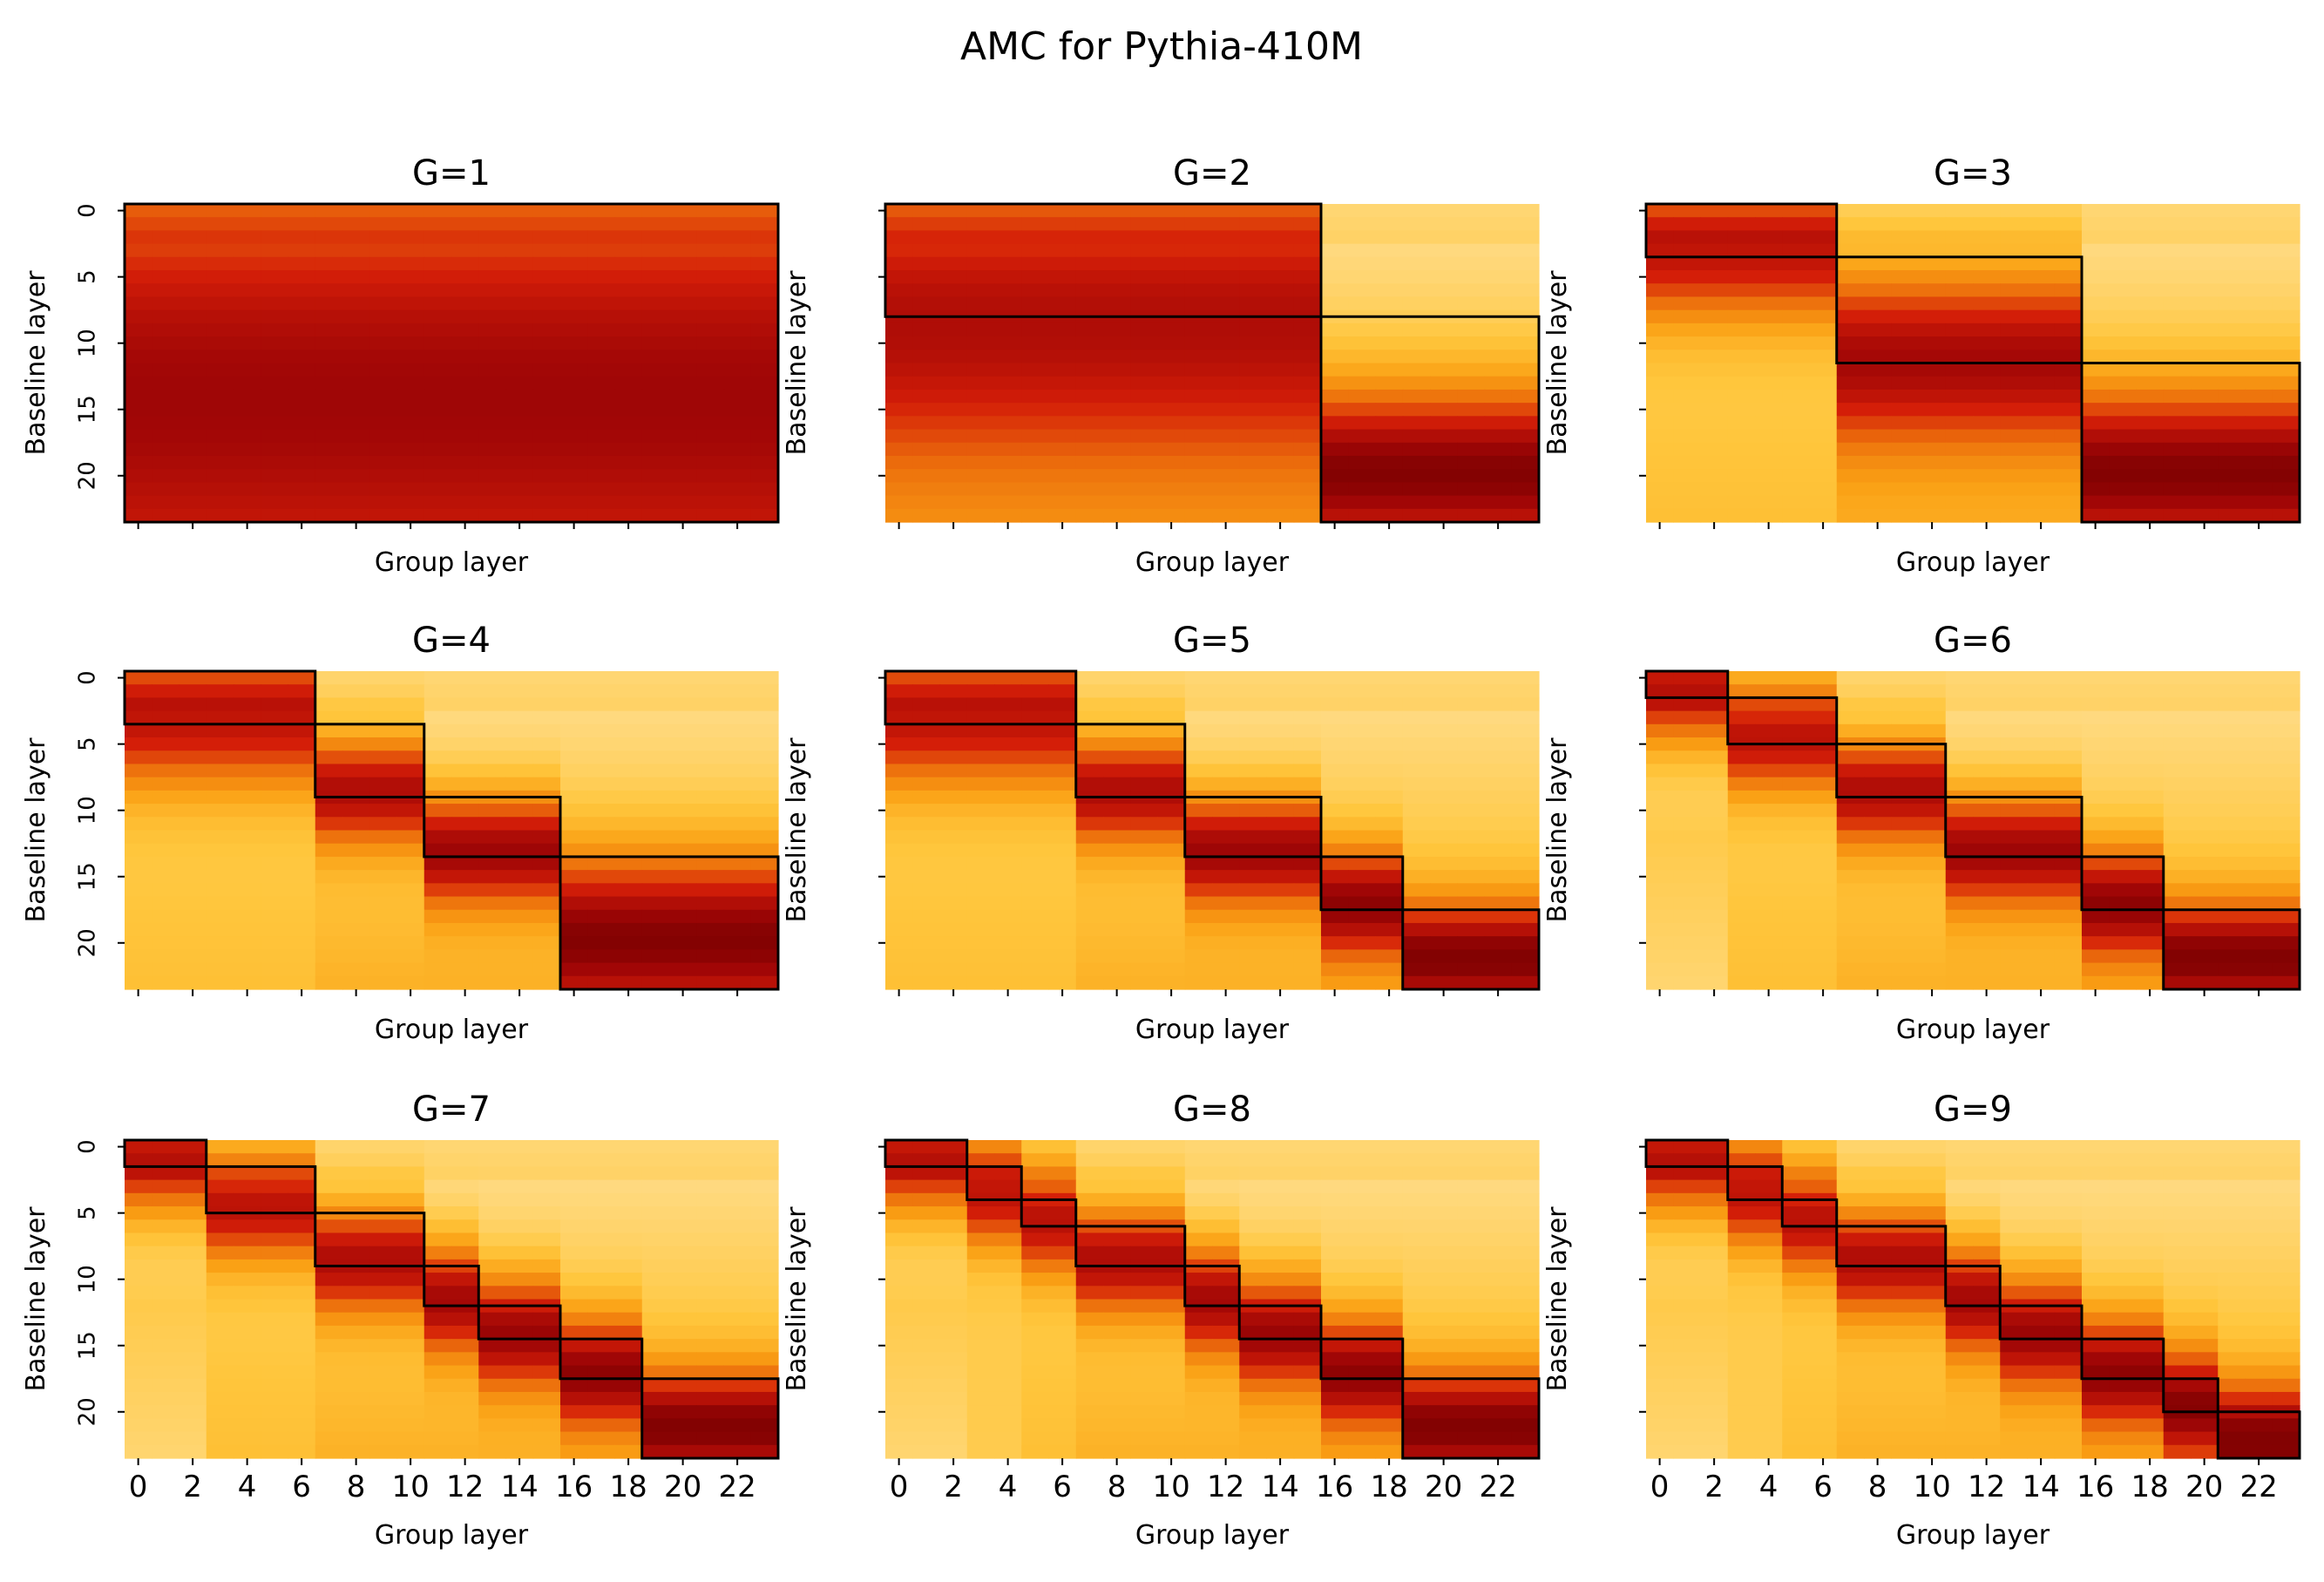 This screenshot has width=2324, height=1582. I want to click on x-tick-label: 14, so click(519, 1487).